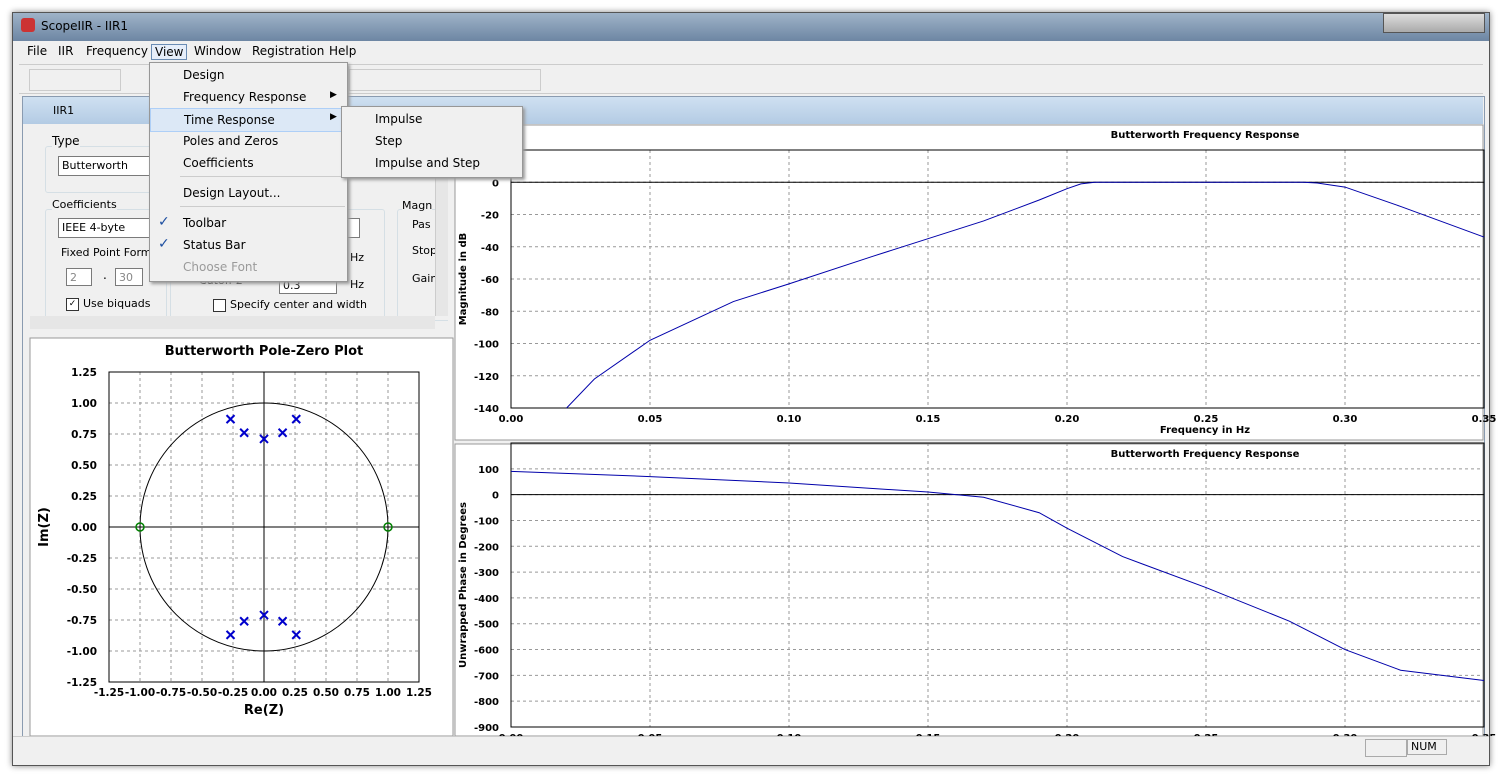 This screenshot has width=1511, height=782. What do you see at coordinates (44, 527) in the screenshot?
I see `y-axis-label: Im(Z)` at bounding box center [44, 527].